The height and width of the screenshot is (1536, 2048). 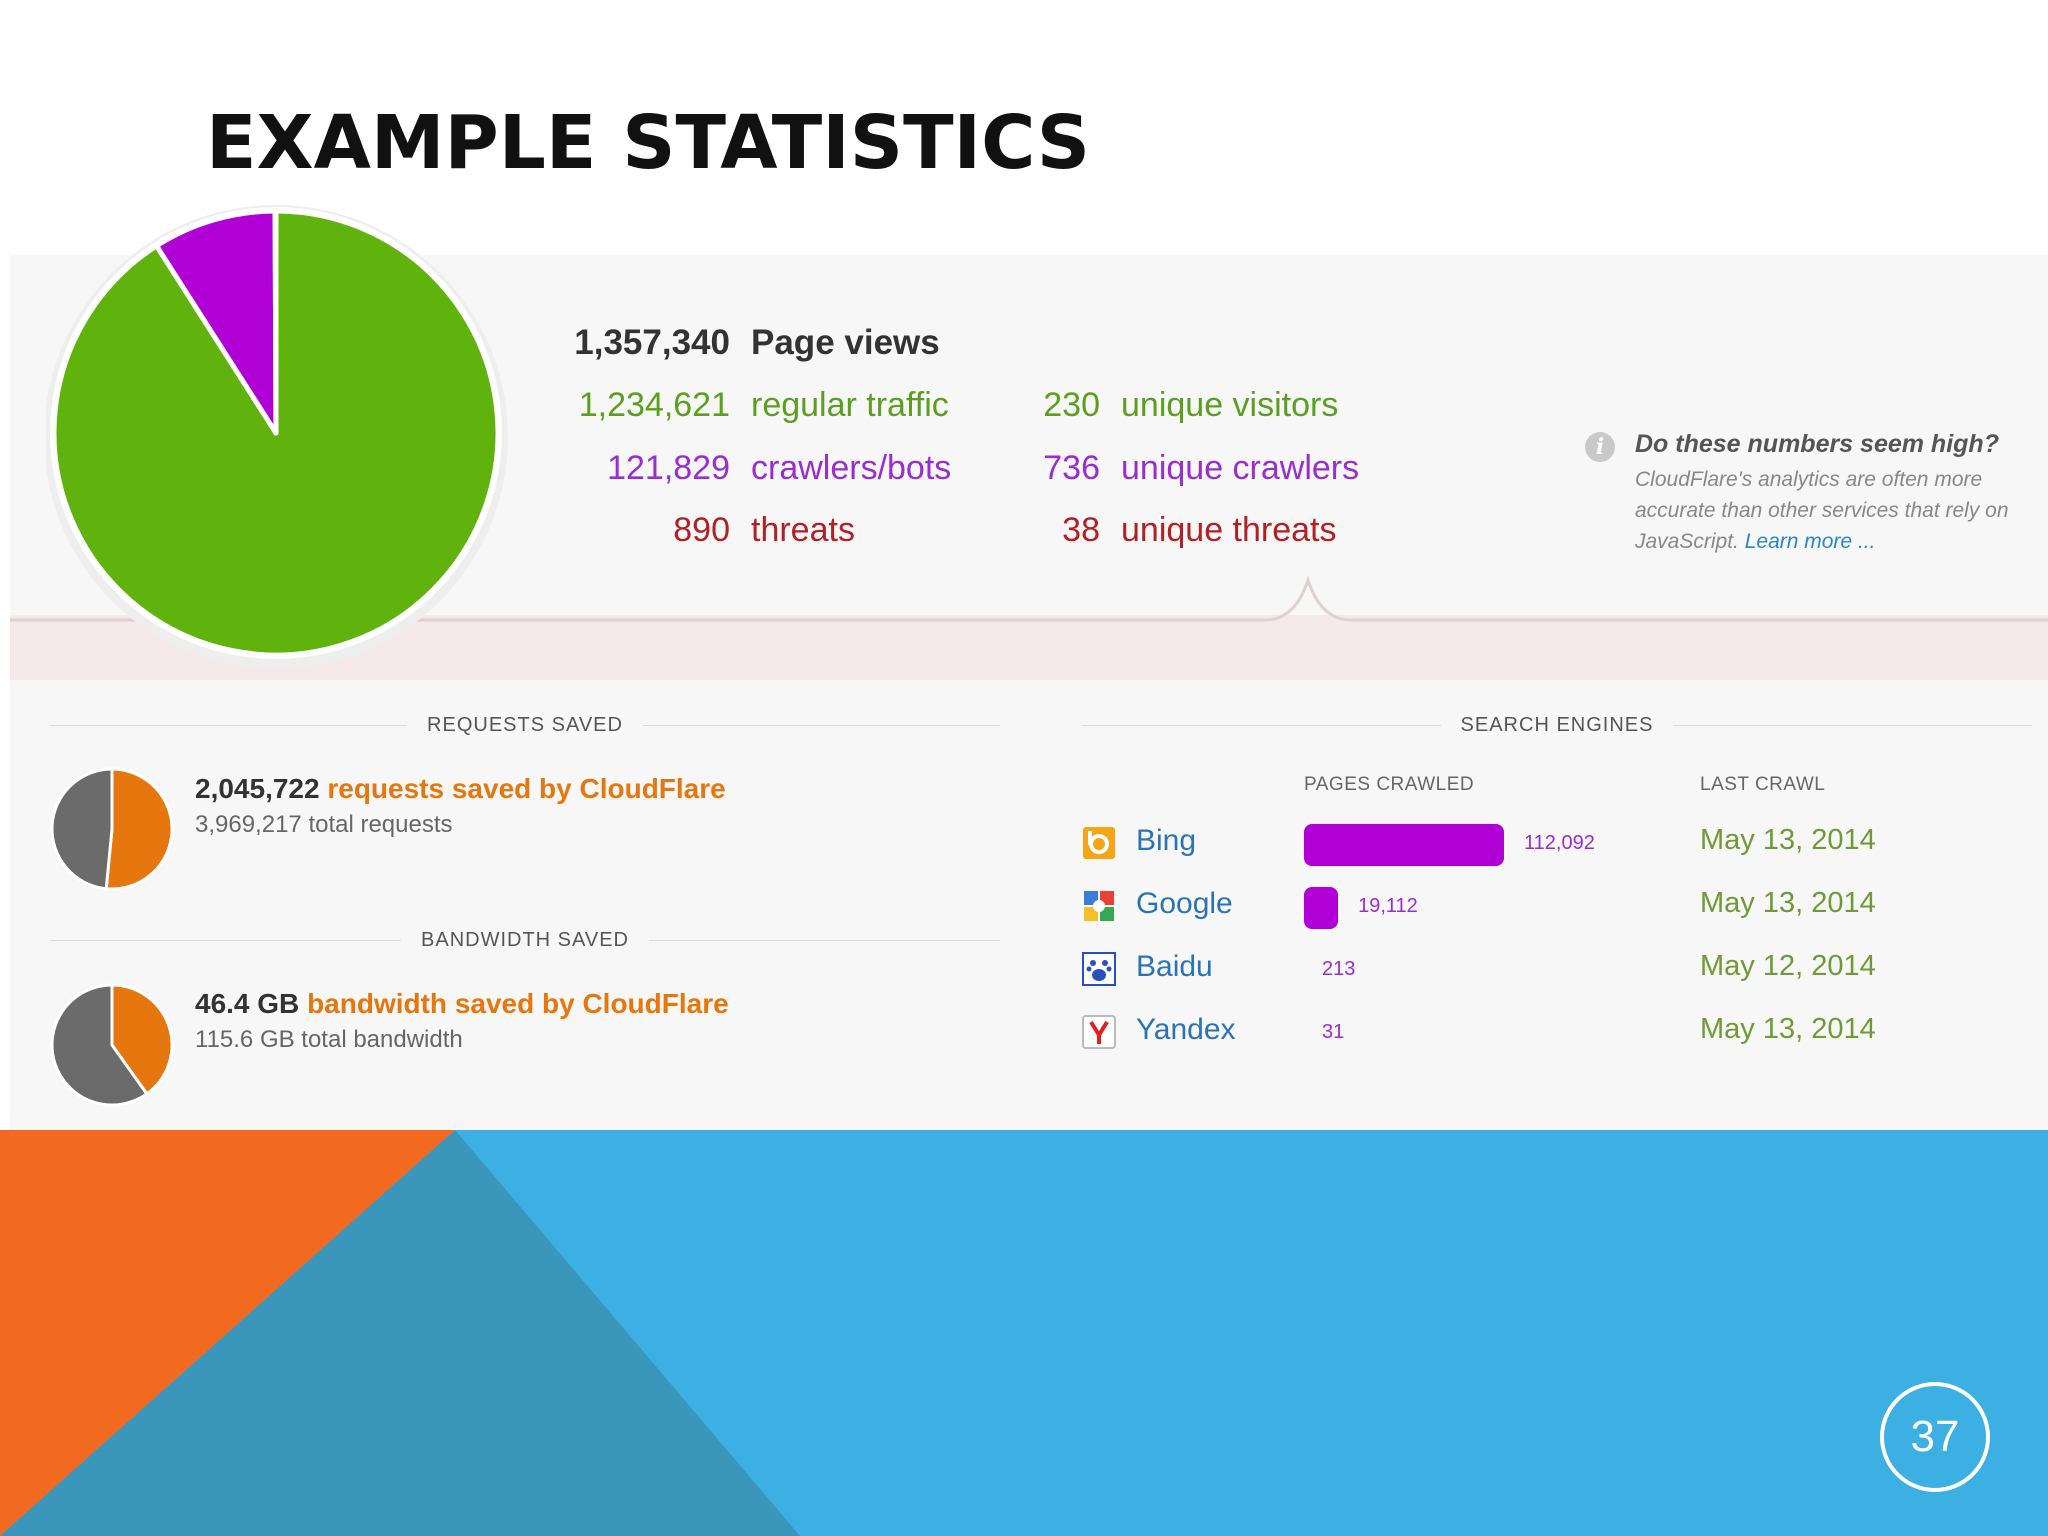 What do you see at coordinates (851, 468) in the screenshot?
I see `crawlers-label: crawlers/bots` at bounding box center [851, 468].